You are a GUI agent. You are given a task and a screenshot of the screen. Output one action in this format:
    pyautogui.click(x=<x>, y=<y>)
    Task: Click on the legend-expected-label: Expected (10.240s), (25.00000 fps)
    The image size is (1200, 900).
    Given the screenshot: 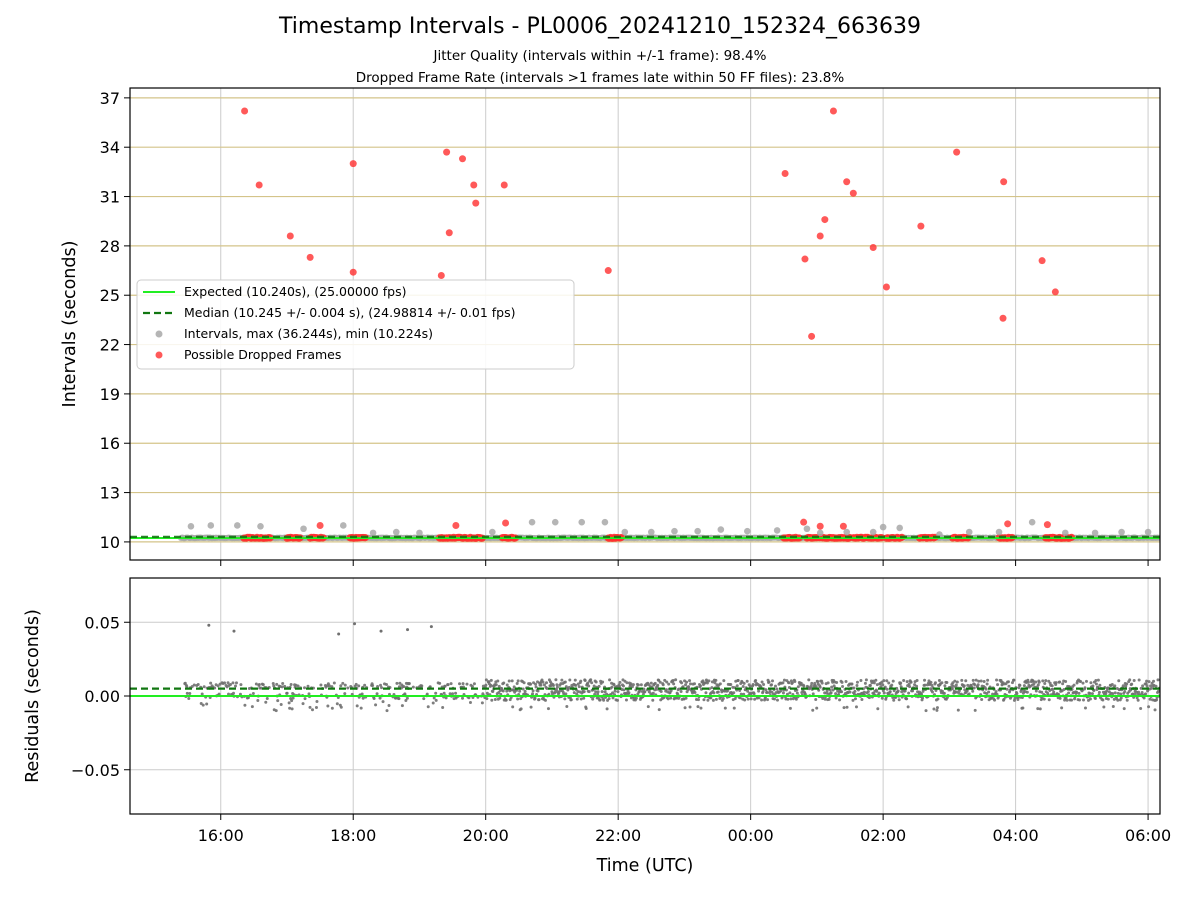 What is the action you would take?
    pyautogui.click(x=295, y=291)
    